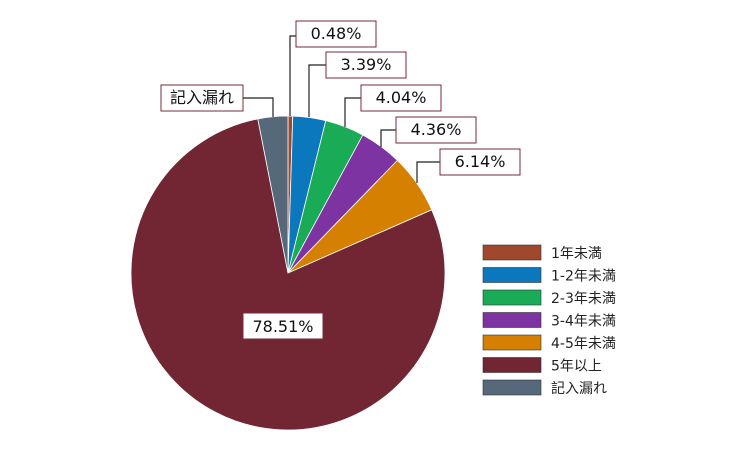  I want to click on legend-item-4: 4-5年未満, so click(549, 343).